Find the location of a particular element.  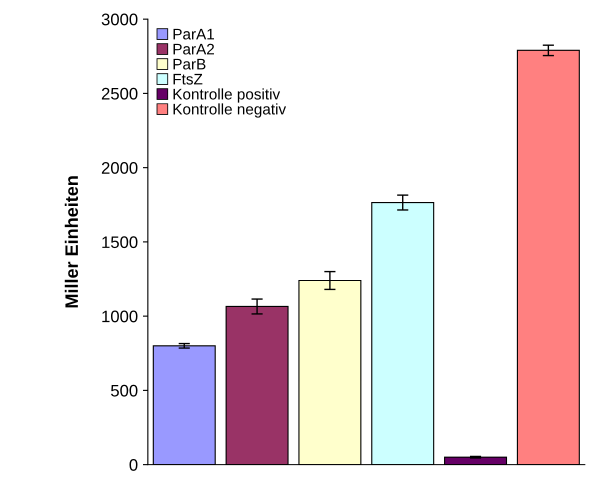

legend-label: Kontrolle positiv is located at coordinates (227, 95).